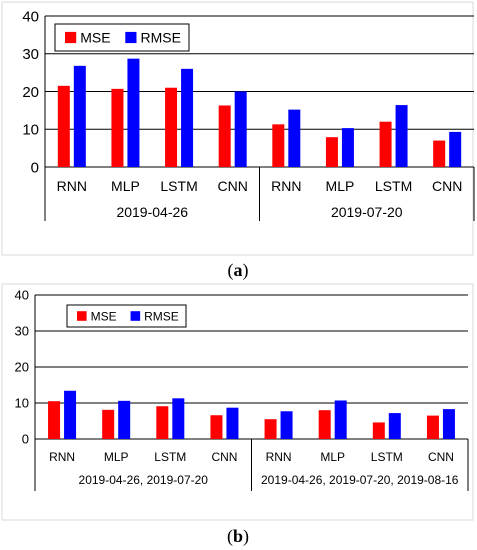 This screenshot has width=477, height=550. I want to click on panel-label-a: (a), so click(238, 270).